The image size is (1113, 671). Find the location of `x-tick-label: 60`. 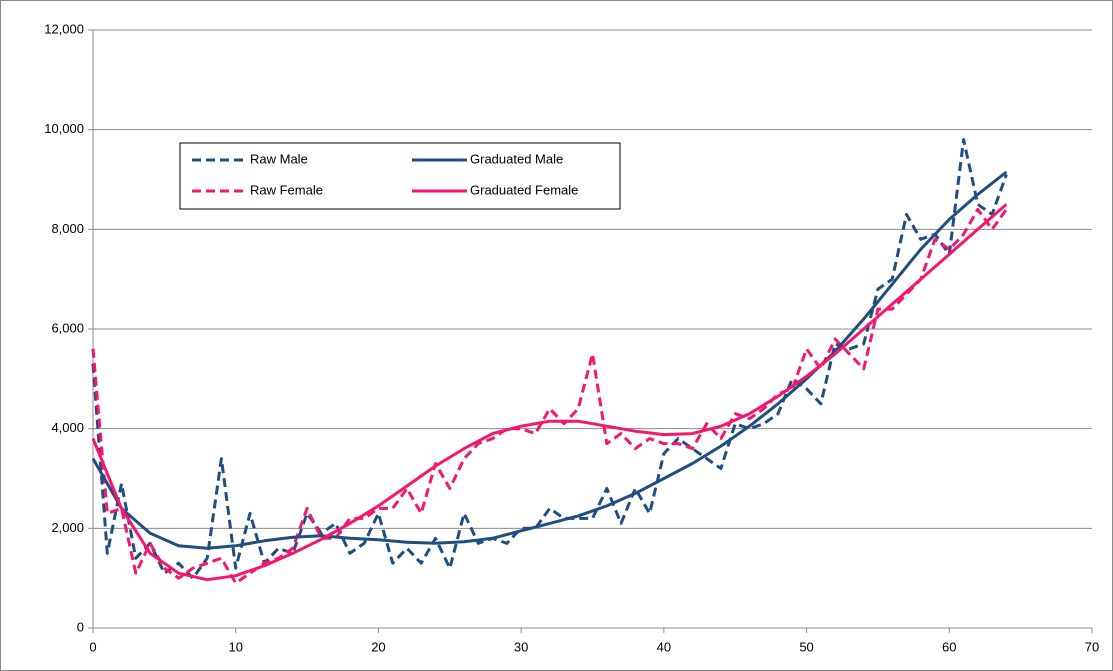

x-tick-label: 60 is located at coordinates (949, 646).